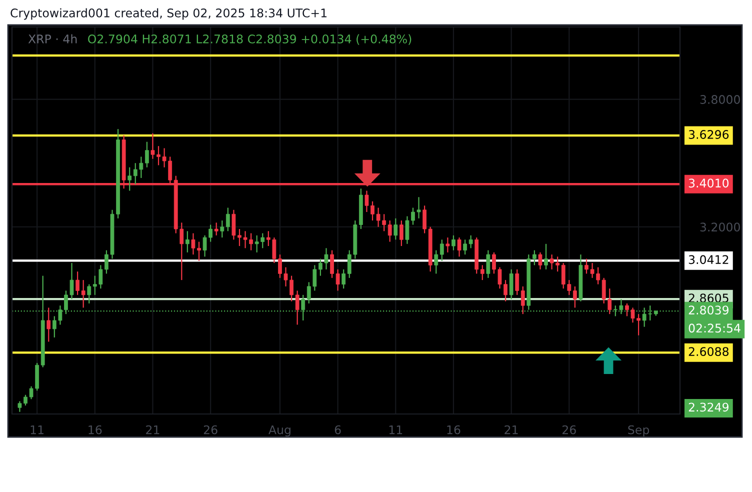 The width and height of the screenshot is (752, 492). I want to click on text: 2.3249, so click(708, 407).